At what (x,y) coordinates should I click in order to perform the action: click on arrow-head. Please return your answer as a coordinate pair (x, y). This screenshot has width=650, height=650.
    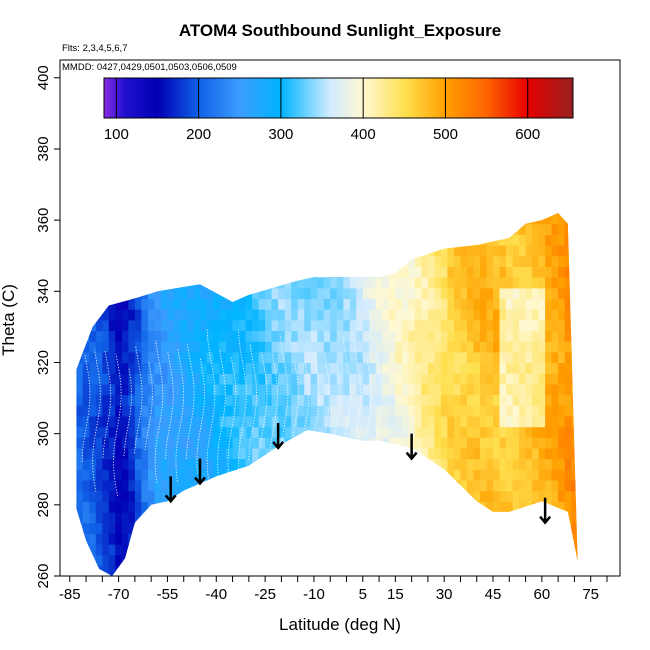
    Looking at the image, I should click on (200, 481).